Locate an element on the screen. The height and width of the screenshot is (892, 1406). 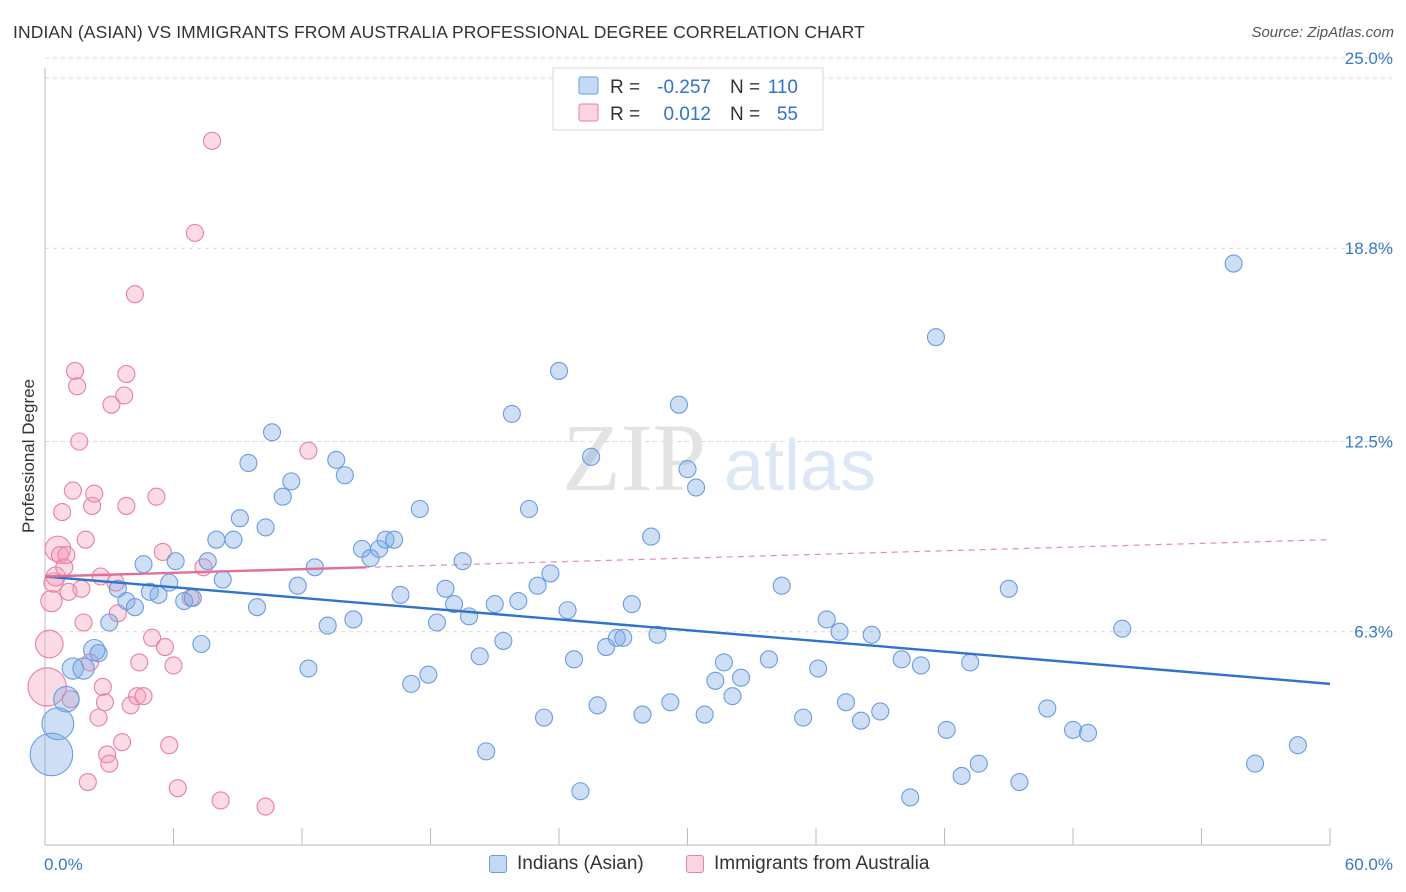
y-tick-label-1: 12.5% is located at coordinates (1369, 442).